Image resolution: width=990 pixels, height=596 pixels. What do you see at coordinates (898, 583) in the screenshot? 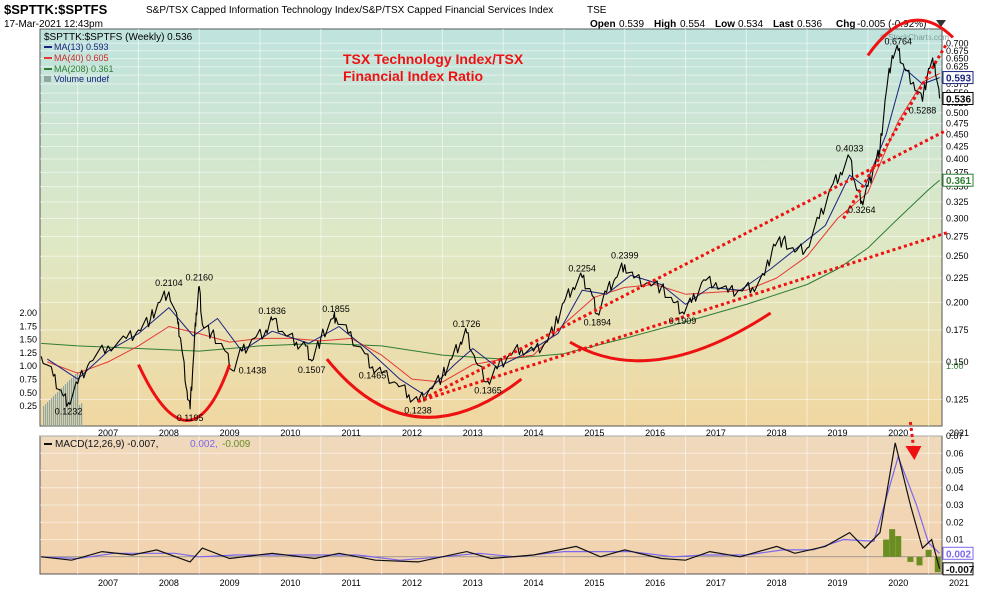
I see `x-tick-label: 2020` at bounding box center [898, 583].